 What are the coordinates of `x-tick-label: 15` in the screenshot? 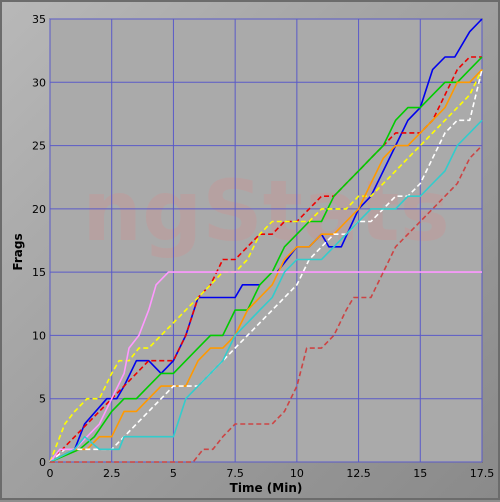 It's located at (420, 473).